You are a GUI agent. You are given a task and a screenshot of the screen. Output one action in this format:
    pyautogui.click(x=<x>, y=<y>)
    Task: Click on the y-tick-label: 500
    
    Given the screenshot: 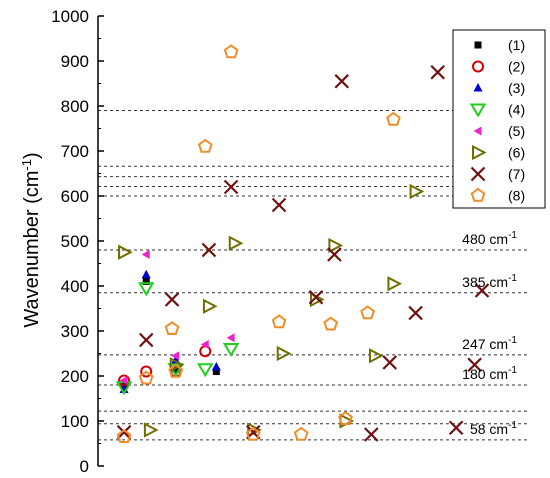 What is the action you would take?
    pyautogui.click(x=75, y=241)
    